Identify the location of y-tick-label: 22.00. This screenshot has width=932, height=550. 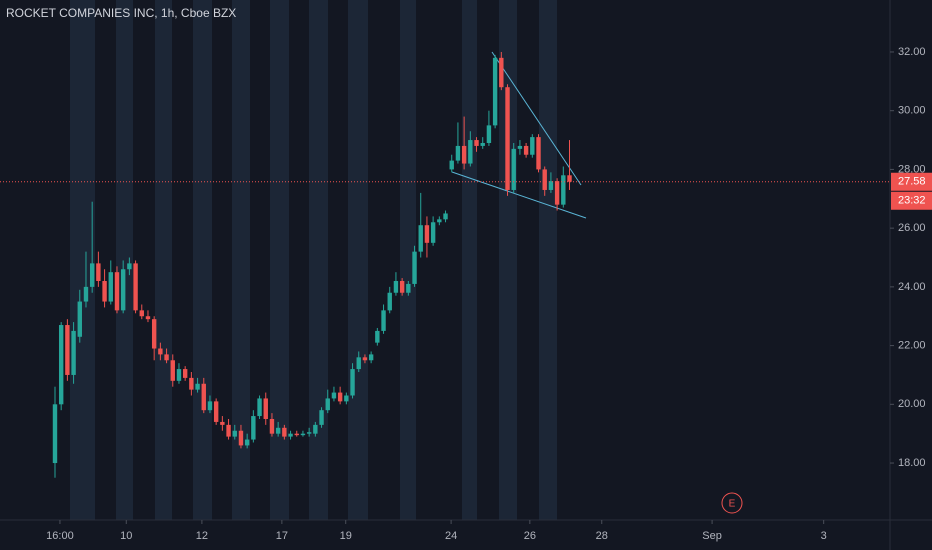
(912, 345).